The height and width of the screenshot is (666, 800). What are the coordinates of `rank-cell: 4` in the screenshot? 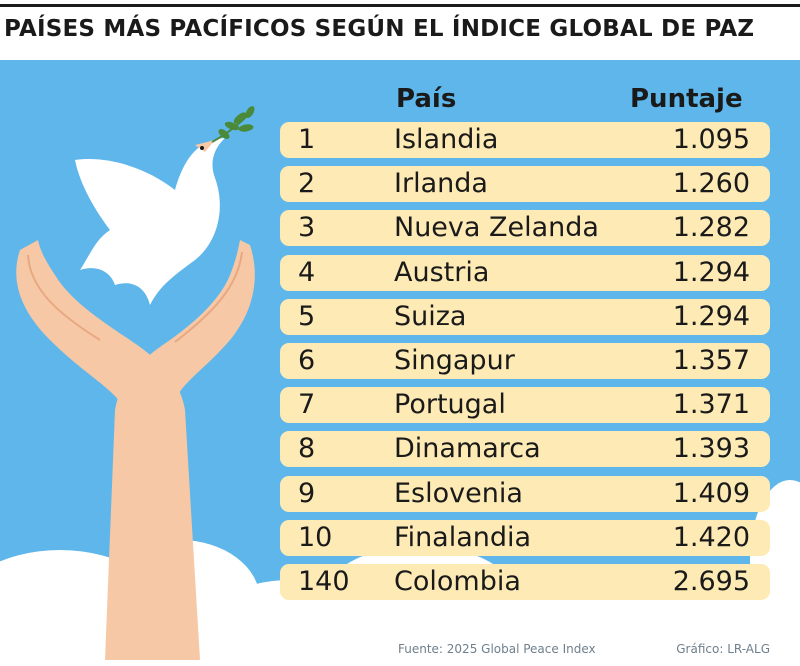 It's located at (307, 272).